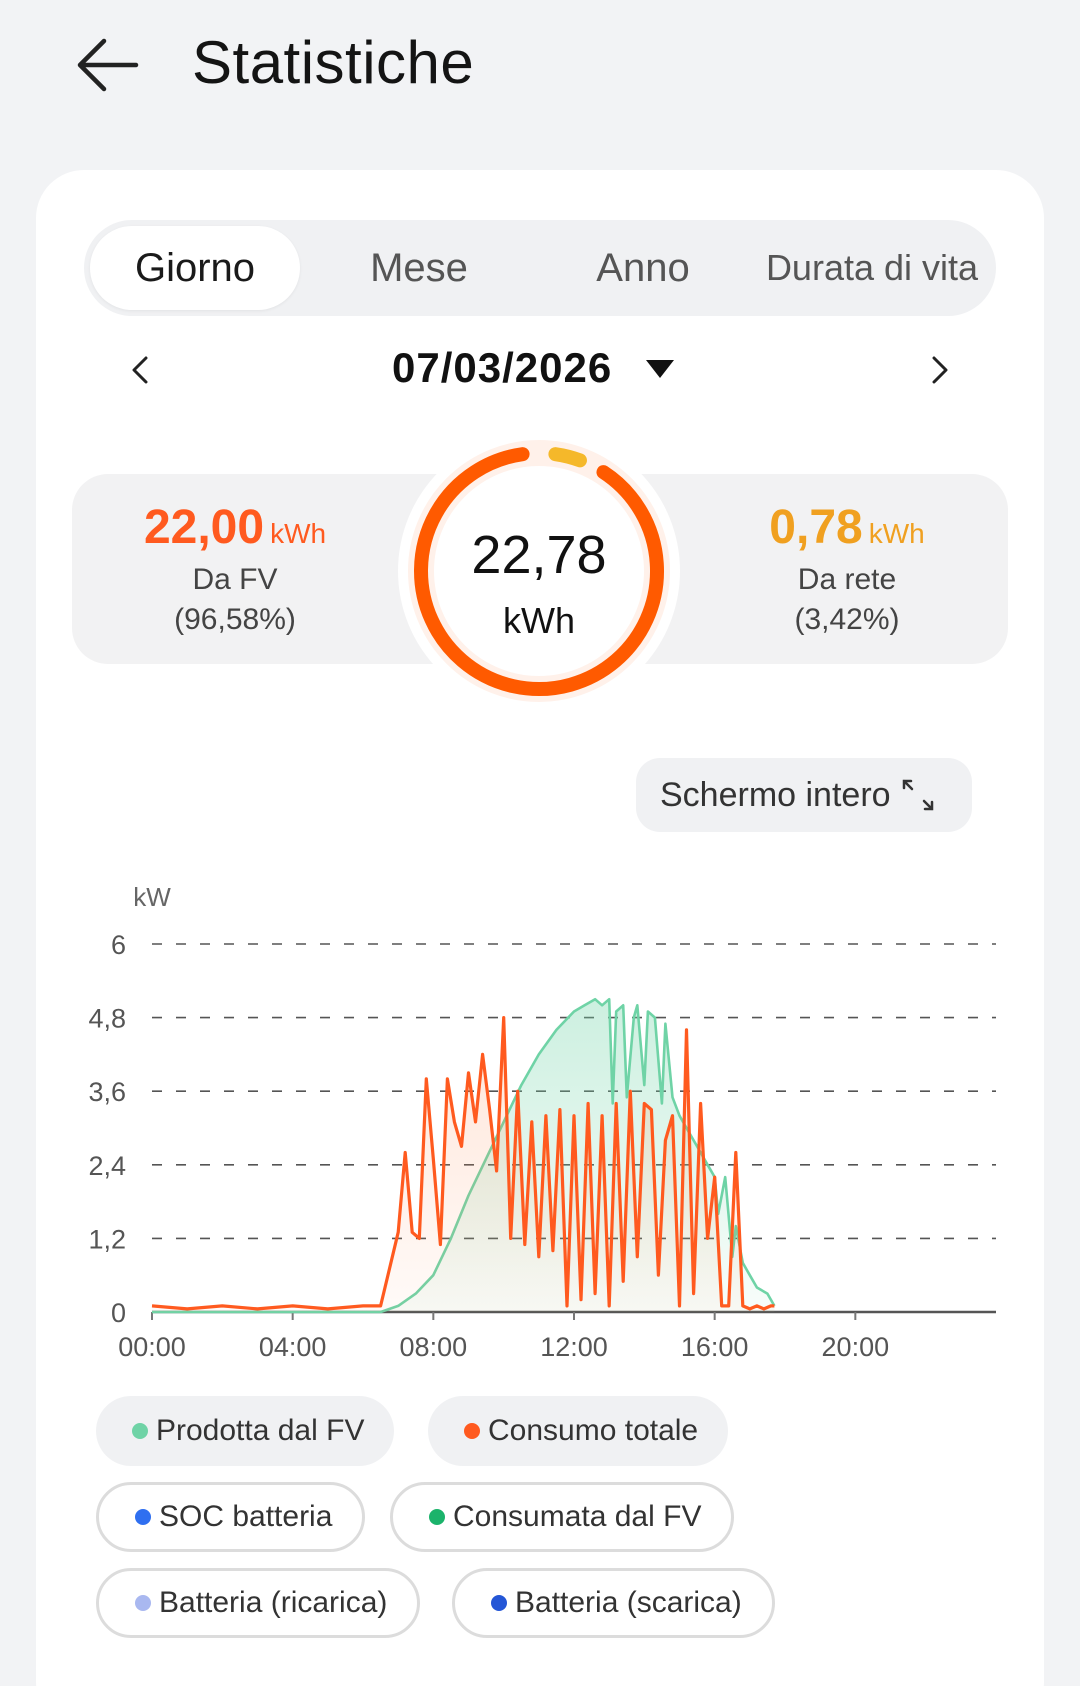 Image resolution: width=1080 pixels, height=1686 pixels. What do you see at coordinates (540, 268) in the screenshot?
I see `period-tabs: Giorno Mese Anno Durata di vita` at bounding box center [540, 268].